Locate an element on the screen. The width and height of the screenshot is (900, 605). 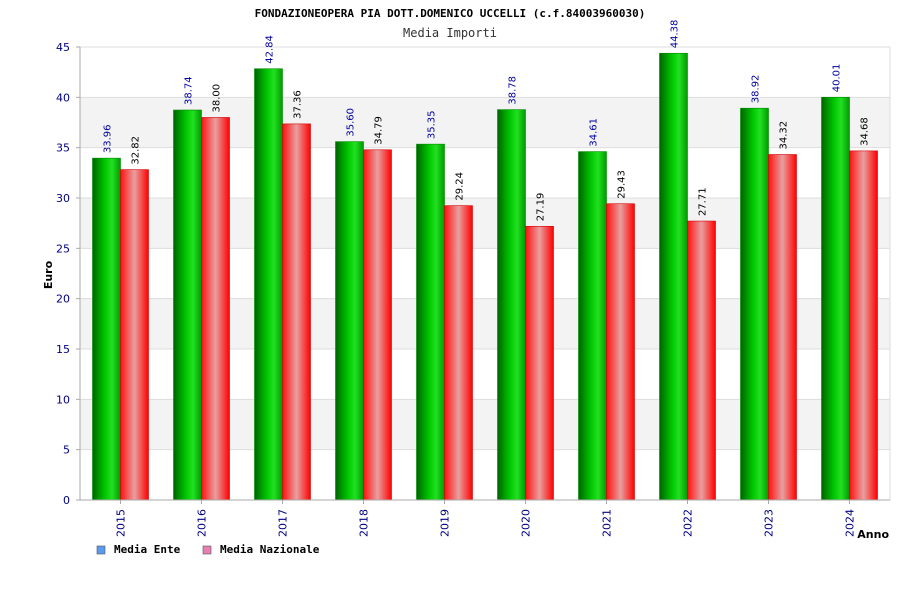
data-label: 35.60 is located at coordinates (351, 122).